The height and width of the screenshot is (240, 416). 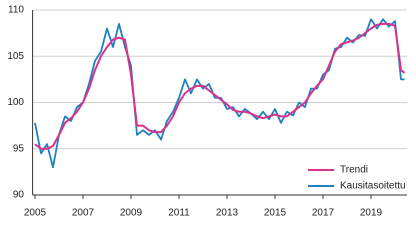 I want to click on y-tick-label: 105, so click(x=15, y=56).